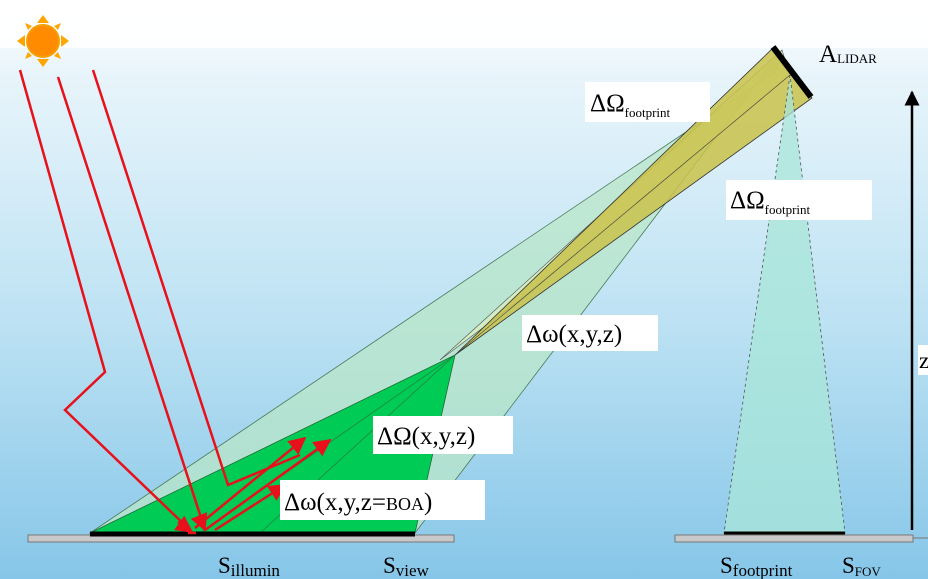  Describe the element at coordinates (756, 566) in the screenshot. I see `s-footprint-label: Sfootprint` at that location.